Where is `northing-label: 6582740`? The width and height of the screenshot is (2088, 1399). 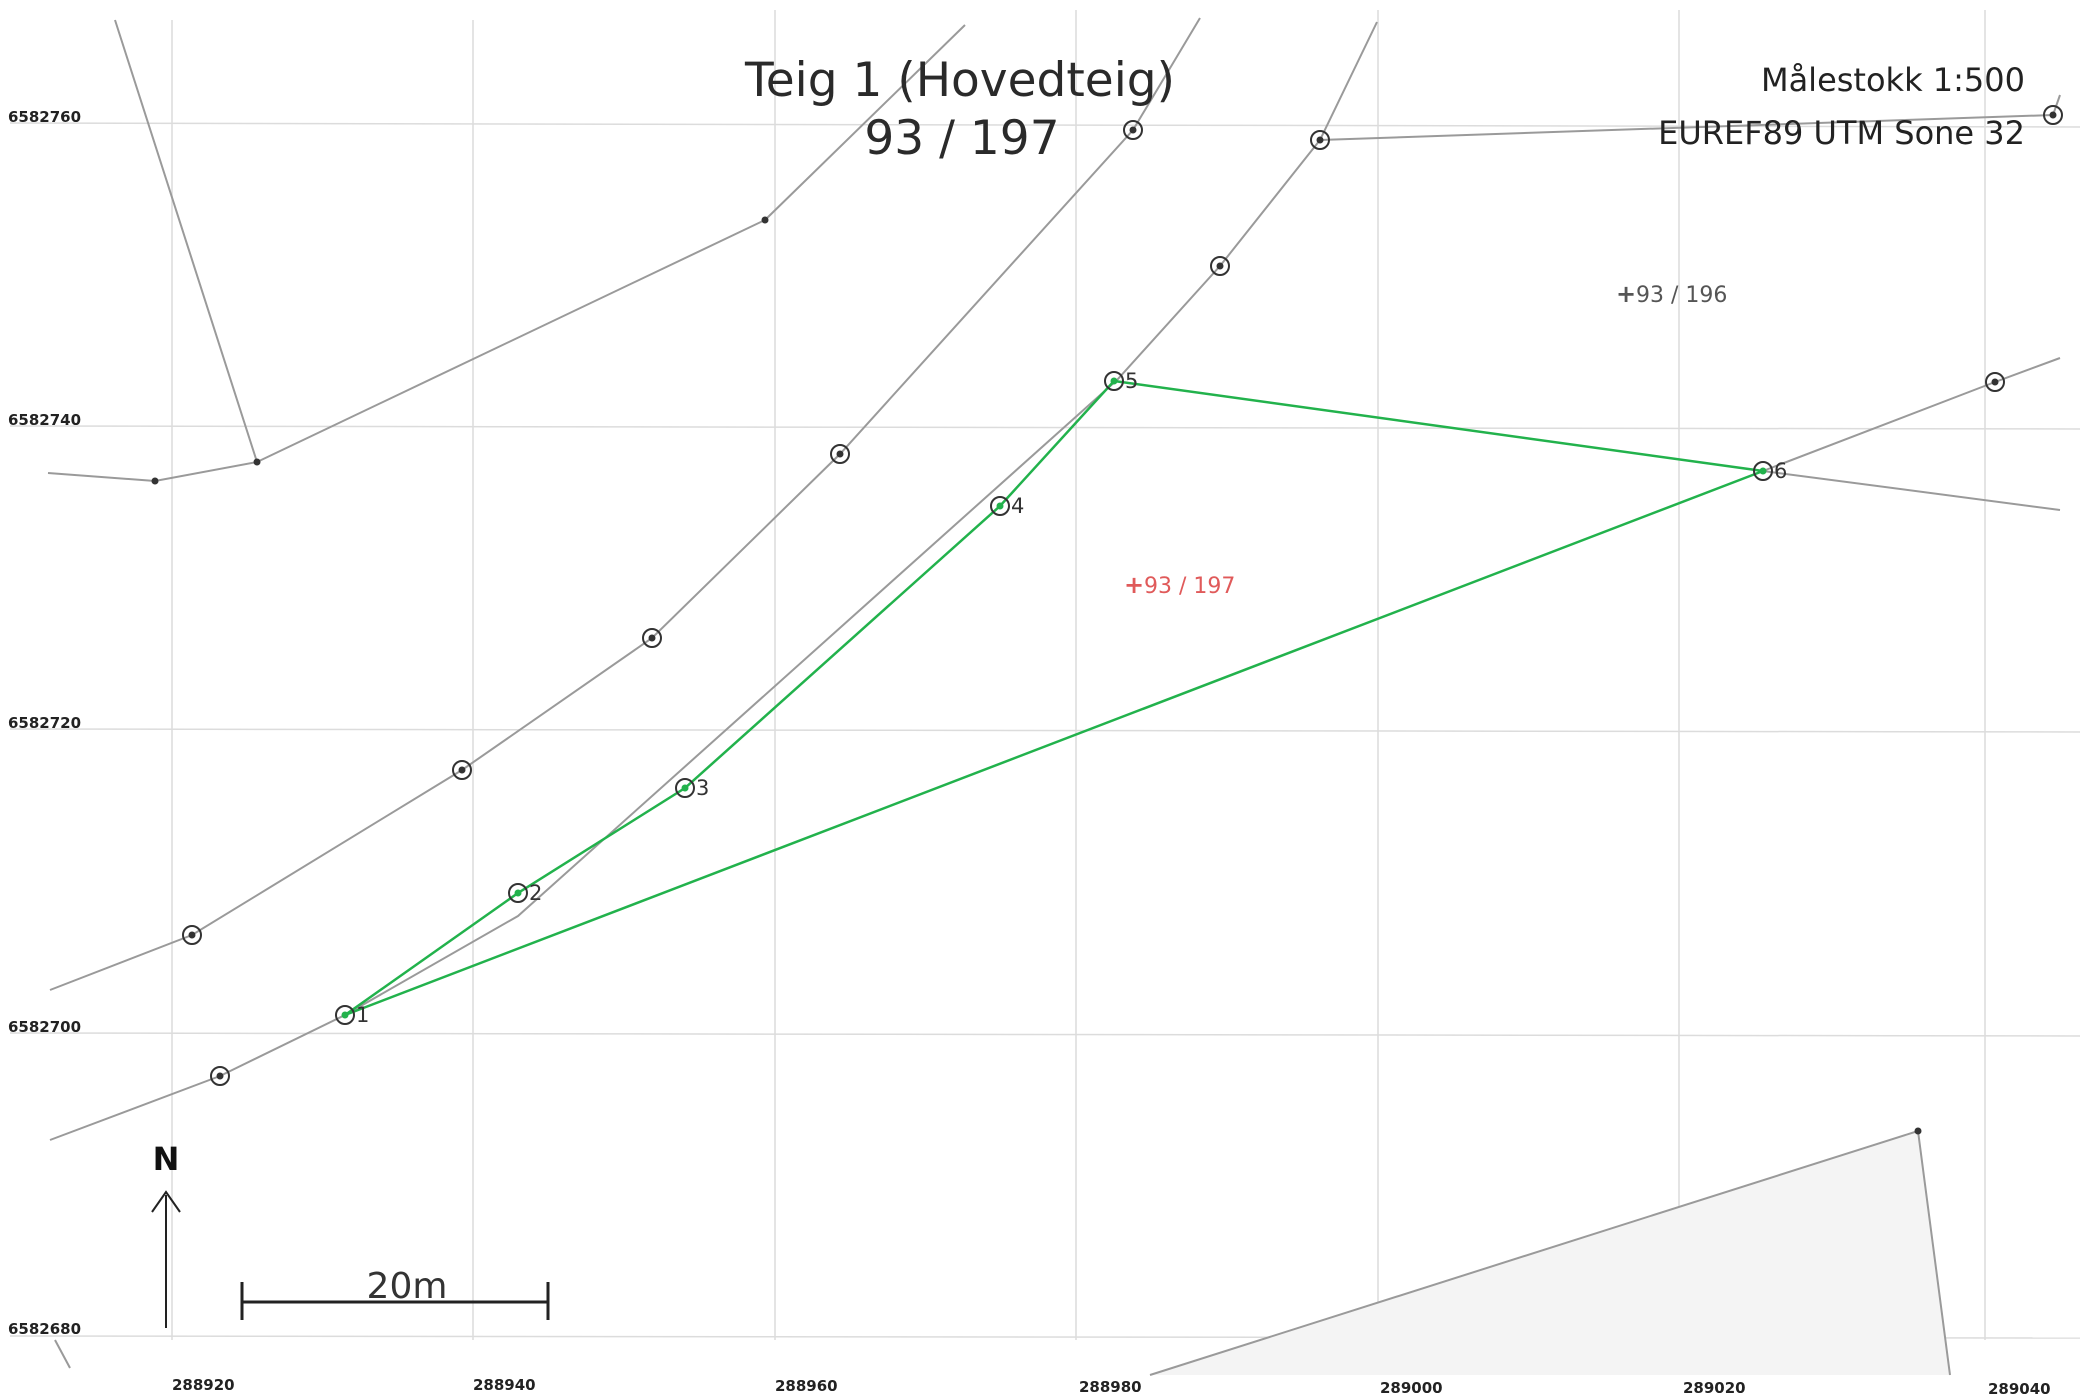 northing-label: 6582740 is located at coordinates (44, 420).